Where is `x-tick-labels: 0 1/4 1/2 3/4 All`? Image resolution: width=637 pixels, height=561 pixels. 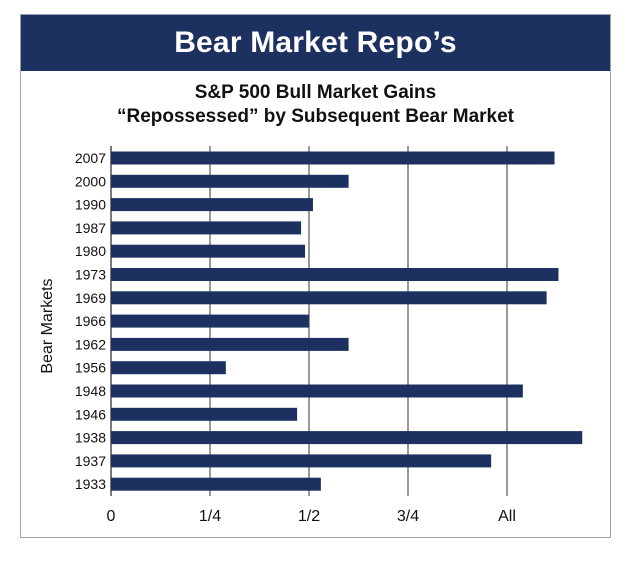
x-tick-labels: 0 1/4 1/2 3/4 All is located at coordinates (311, 516).